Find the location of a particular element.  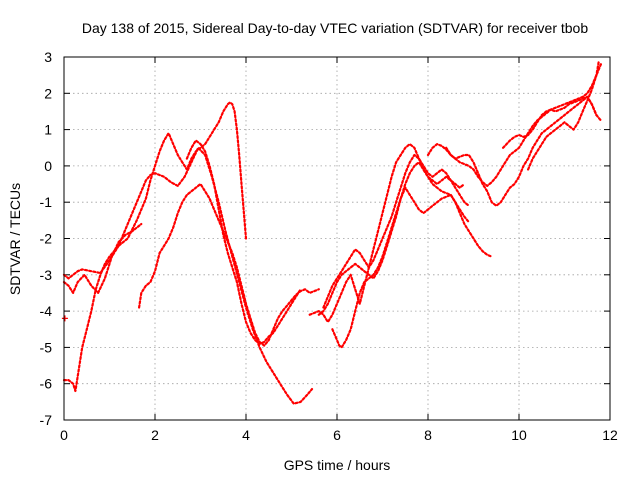

y-tick-label: -1 is located at coordinates (46, 202).